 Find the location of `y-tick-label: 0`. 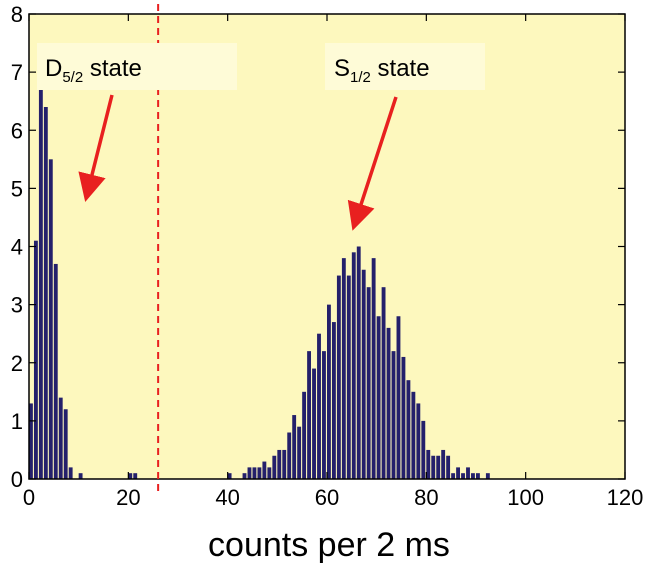

y-tick-label: 0 is located at coordinates (17, 479).